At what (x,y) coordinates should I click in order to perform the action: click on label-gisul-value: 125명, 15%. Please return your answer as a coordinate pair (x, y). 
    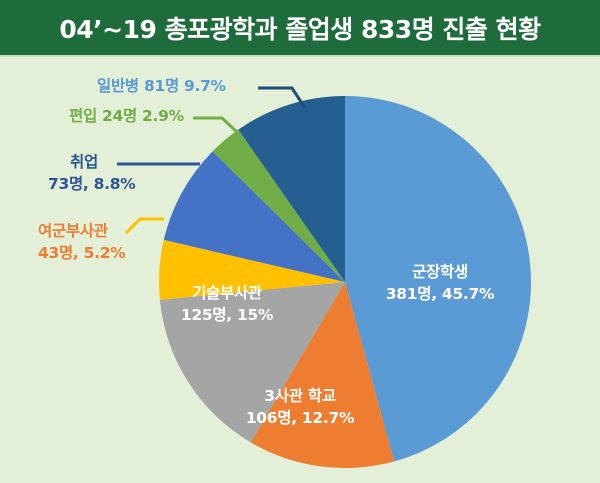
    Looking at the image, I should click on (227, 315).